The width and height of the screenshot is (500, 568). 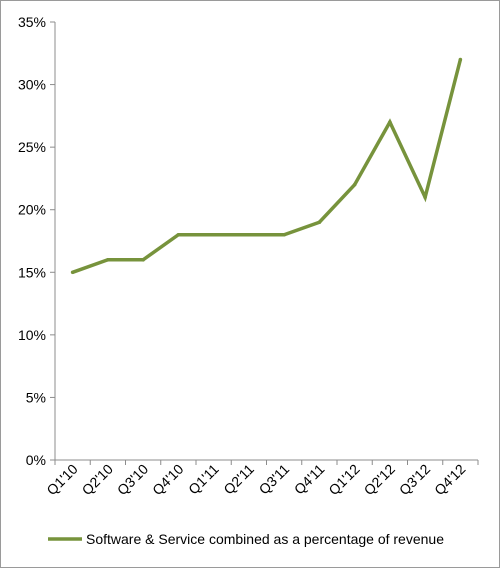 I want to click on x-tick-label: Q2'11, so click(x=238, y=479).